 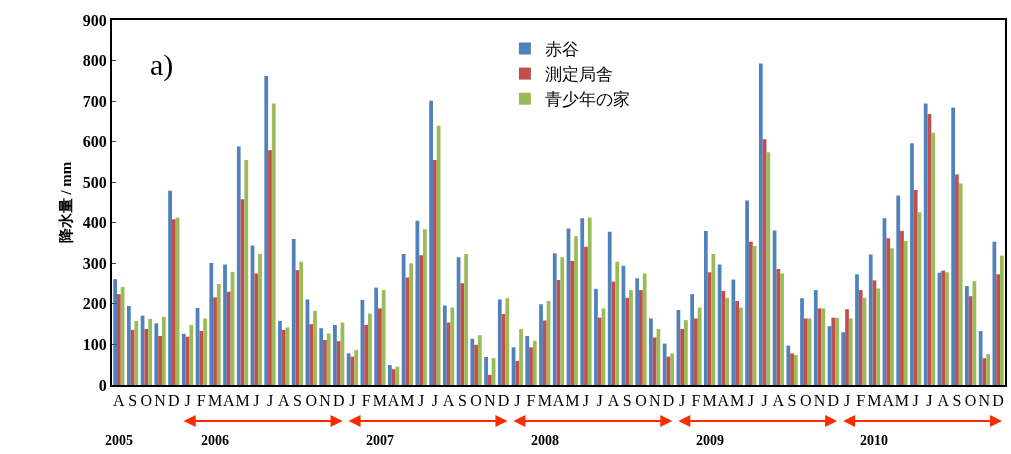 What do you see at coordinates (215, 440) in the screenshot?
I see `text: 2006` at bounding box center [215, 440].